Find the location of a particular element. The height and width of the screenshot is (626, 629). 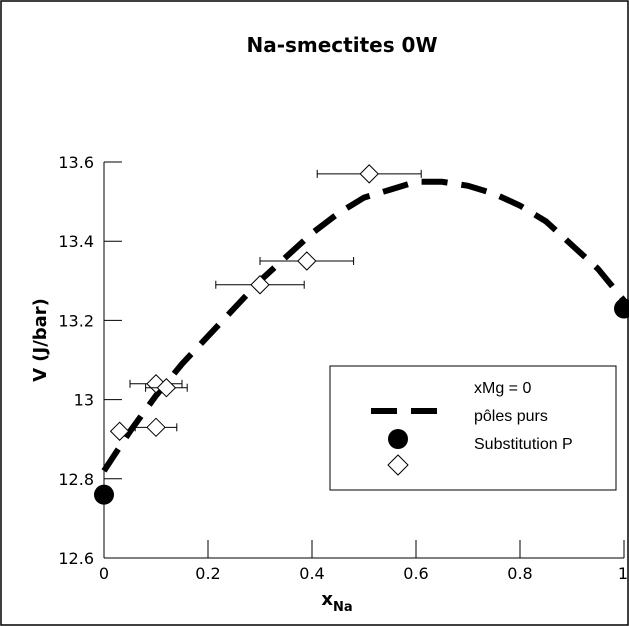

x-axis-label: xNa is located at coordinates (336, 602).